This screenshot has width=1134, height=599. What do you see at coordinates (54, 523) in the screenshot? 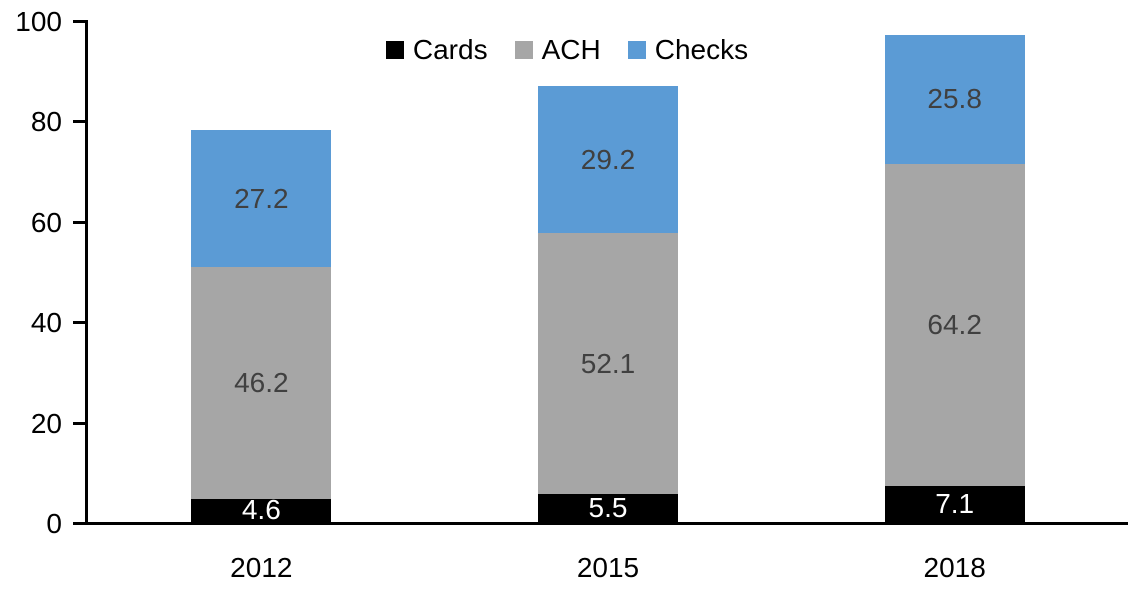
I see `y-axis-tick-label: 0` at bounding box center [54, 523].